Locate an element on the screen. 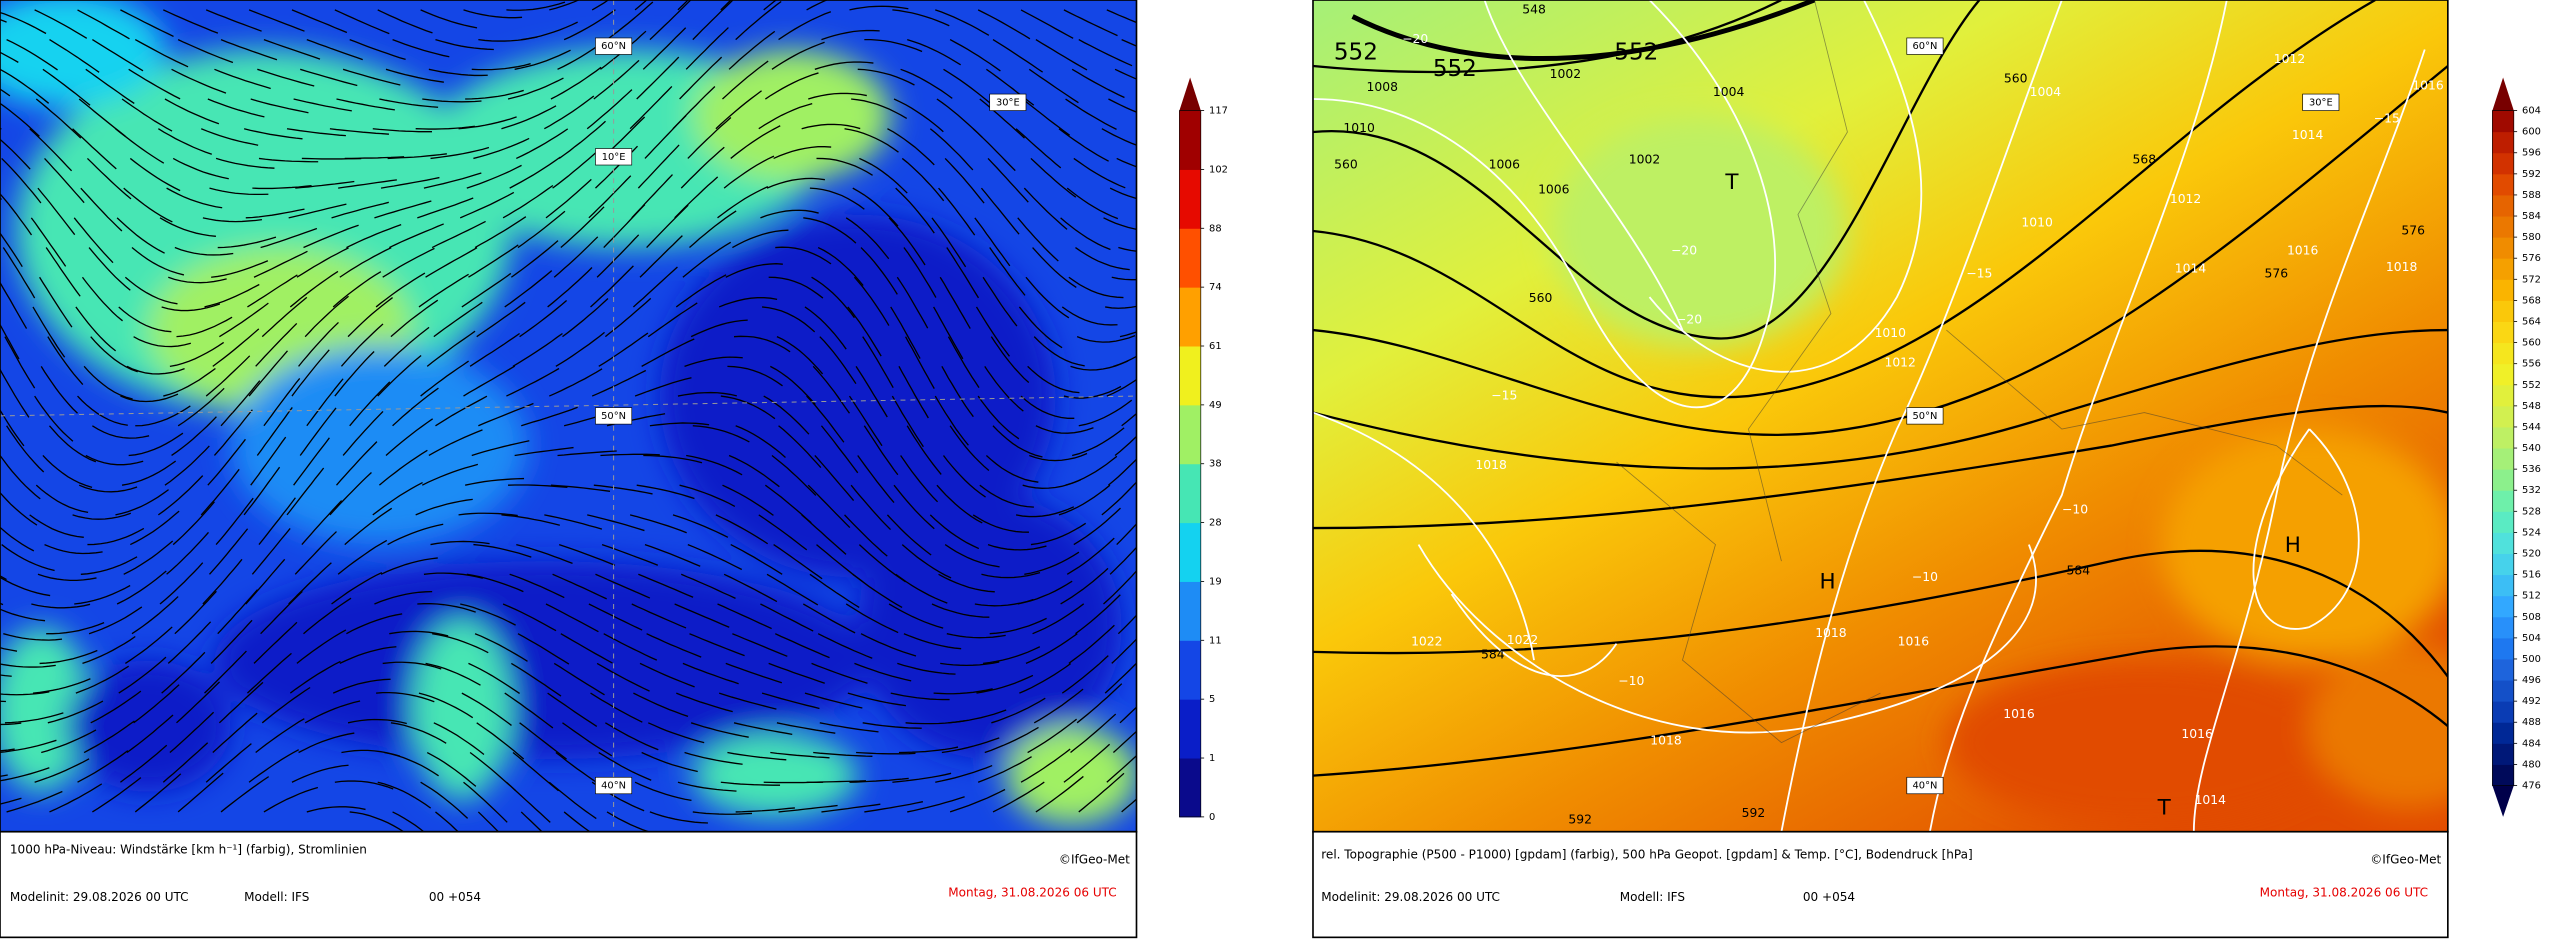  contour-label: −15 is located at coordinates (1979, 273).